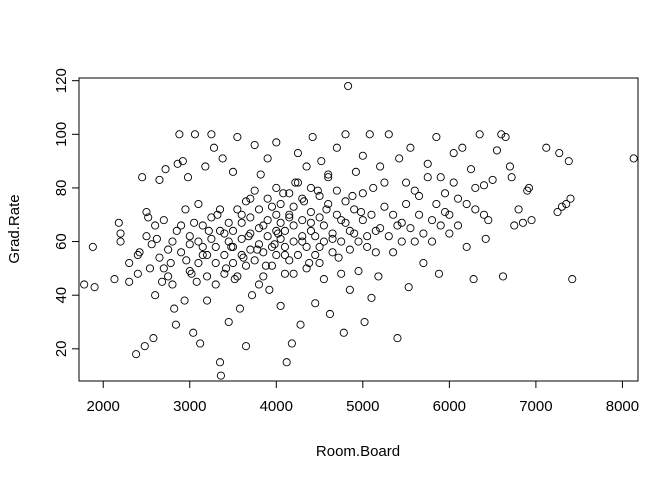 The height and width of the screenshot is (480, 672). Describe the element at coordinates (449, 406) in the screenshot. I see `x-tick-label: 6000` at that location.